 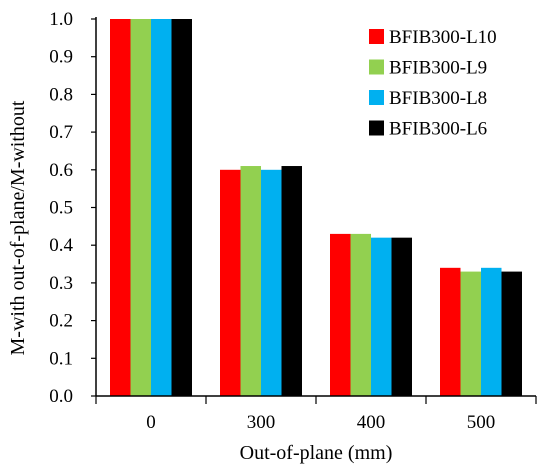 I want to click on y-tick-label: 0.1, so click(x=61, y=358).